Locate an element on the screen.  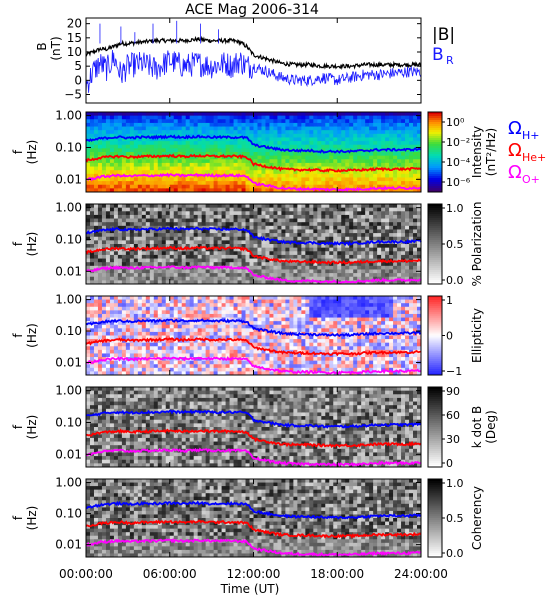
colorbar: 1.00.50.0% Polarization is located at coordinates (455, 244).